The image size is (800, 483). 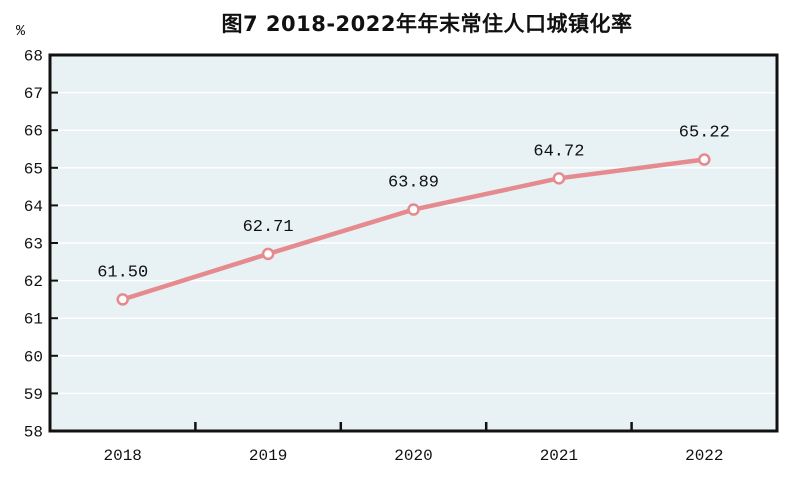 What do you see at coordinates (427, 24) in the screenshot?
I see `chart-title: 图7 2018-2022年年末常住人口城镇化率` at bounding box center [427, 24].